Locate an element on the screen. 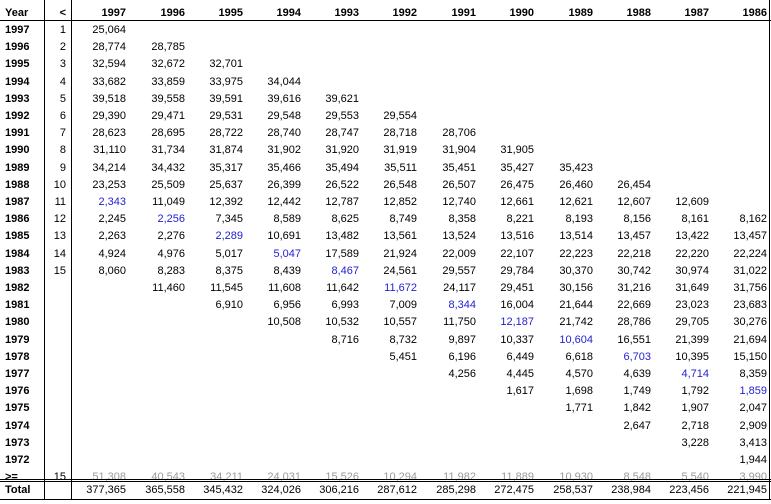  row-year-label: 1974 is located at coordinates (17, 425).